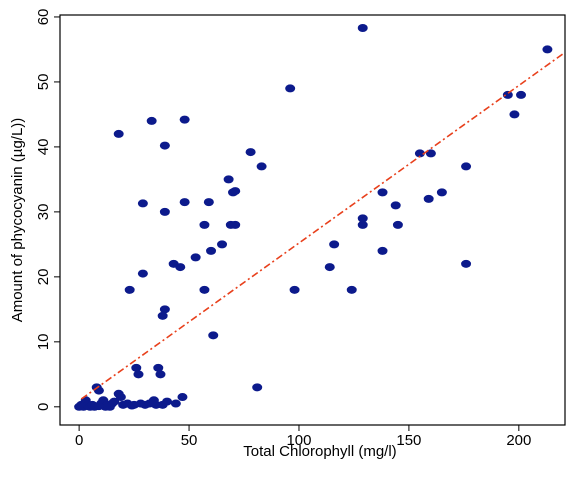 The width and height of the screenshot is (571, 481). I want to click on y-tick-label: 0, so click(43, 407).